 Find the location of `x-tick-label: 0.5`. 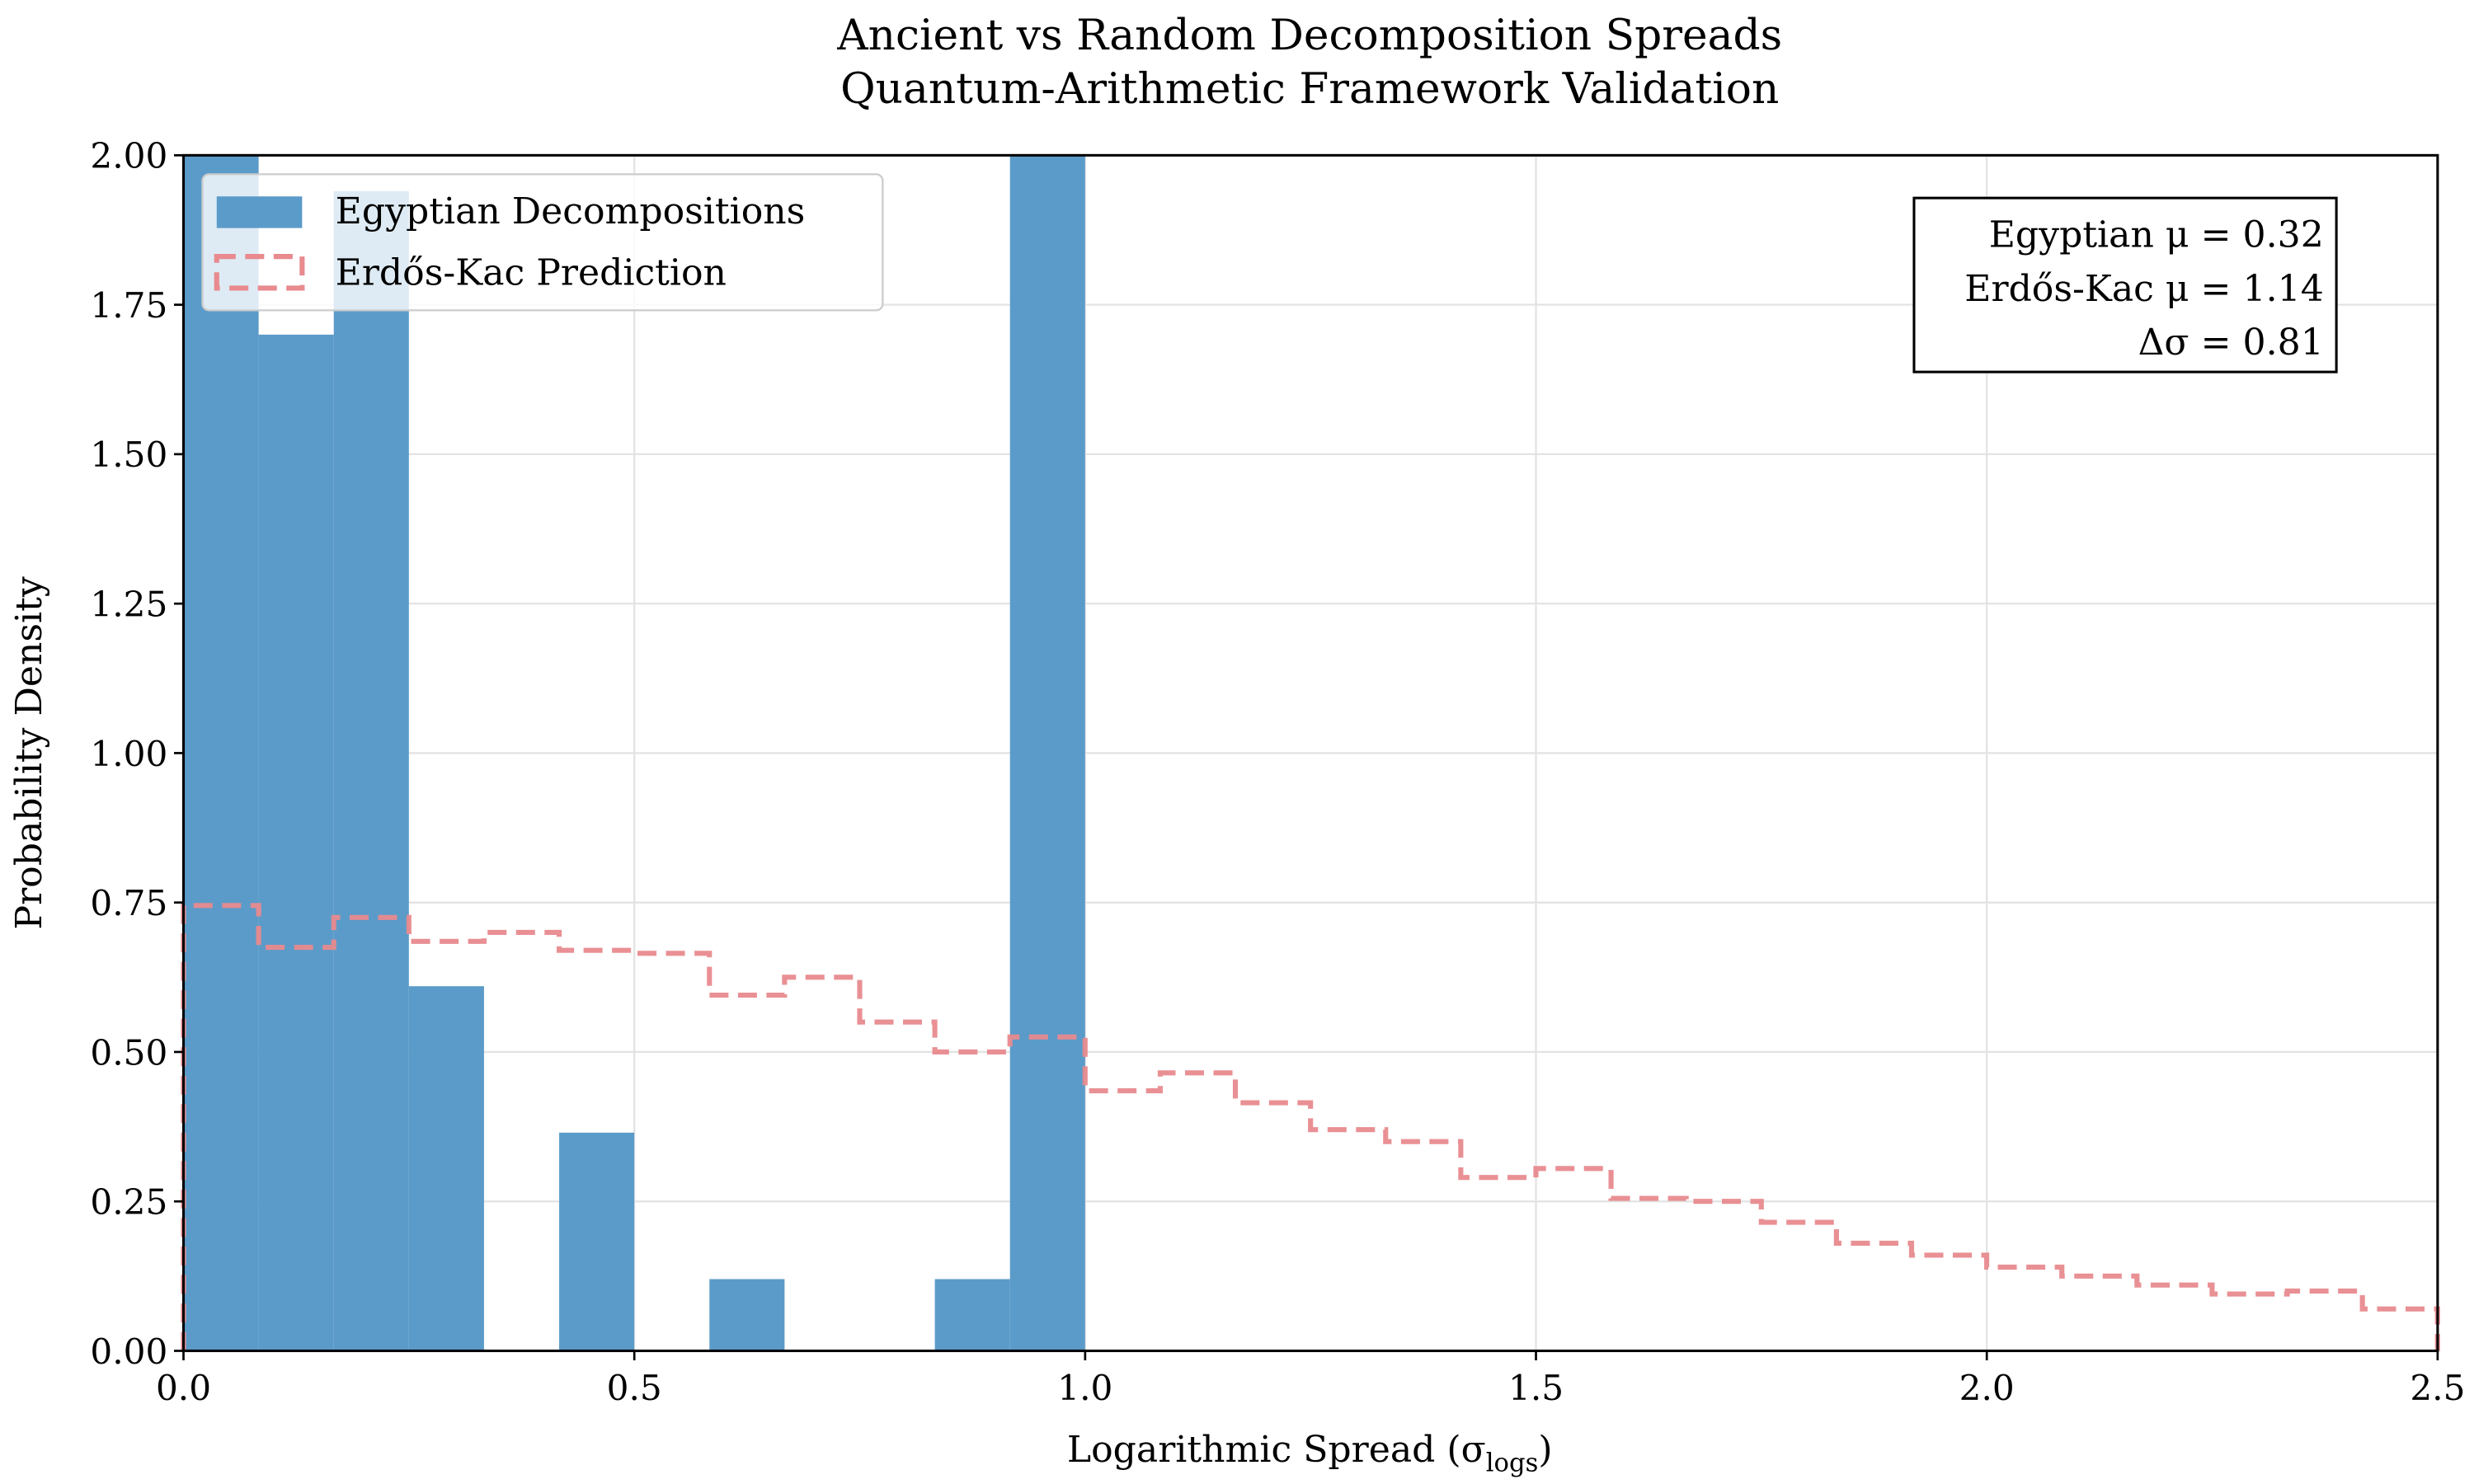

x-tick-label: 0.5 is located at coordinates (634, 1388).